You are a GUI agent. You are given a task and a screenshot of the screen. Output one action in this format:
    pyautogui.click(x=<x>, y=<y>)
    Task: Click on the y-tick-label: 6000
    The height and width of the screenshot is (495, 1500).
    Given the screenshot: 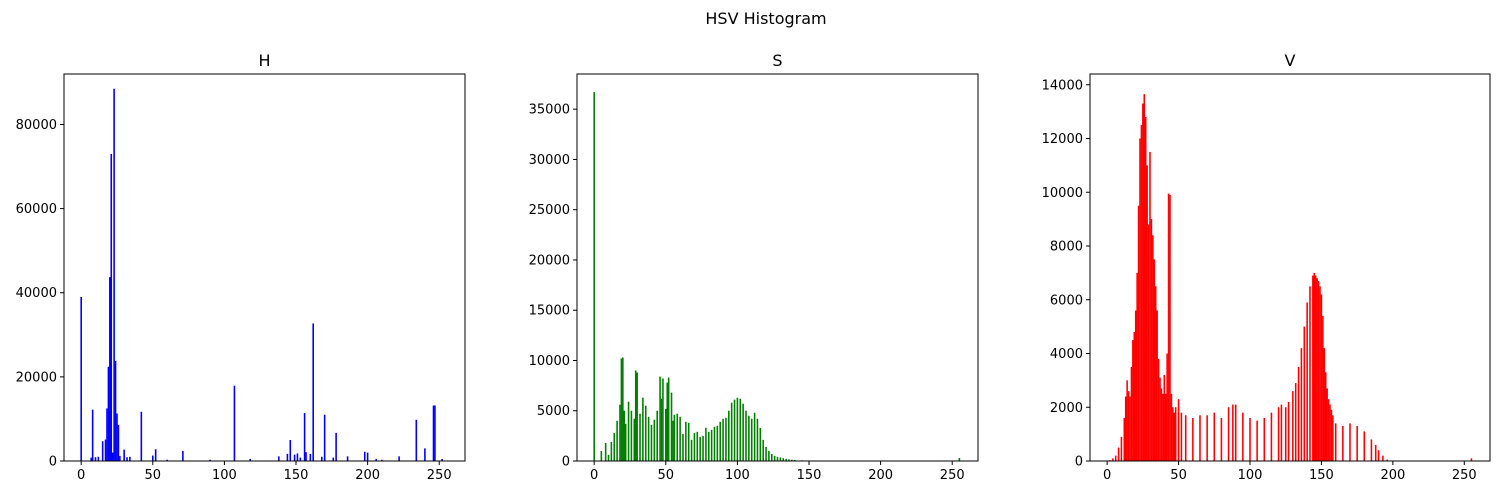 What is the action you would take?
    pyautogui.click(x=1066, y=300)
    